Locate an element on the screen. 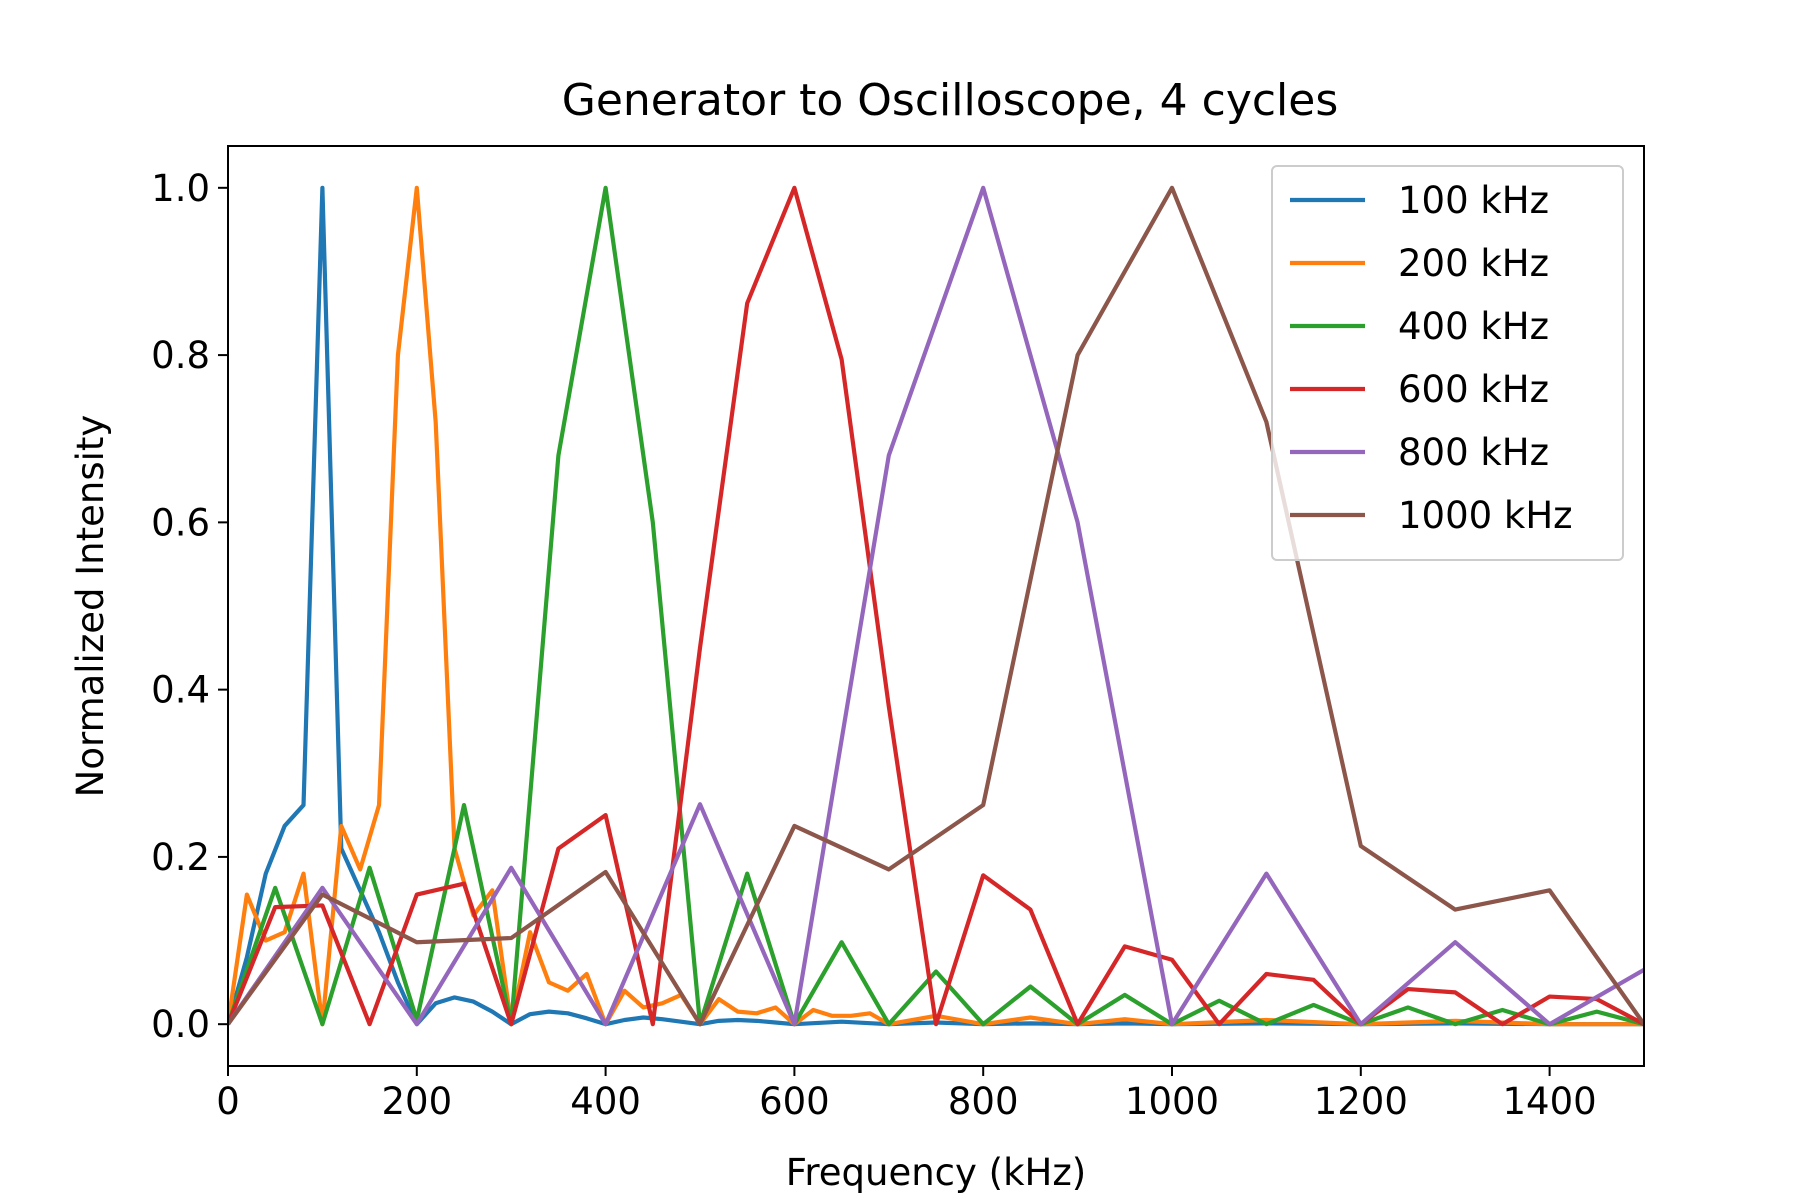  y-axis-label: Normalized Intensity is located at coordinates (90, 606).